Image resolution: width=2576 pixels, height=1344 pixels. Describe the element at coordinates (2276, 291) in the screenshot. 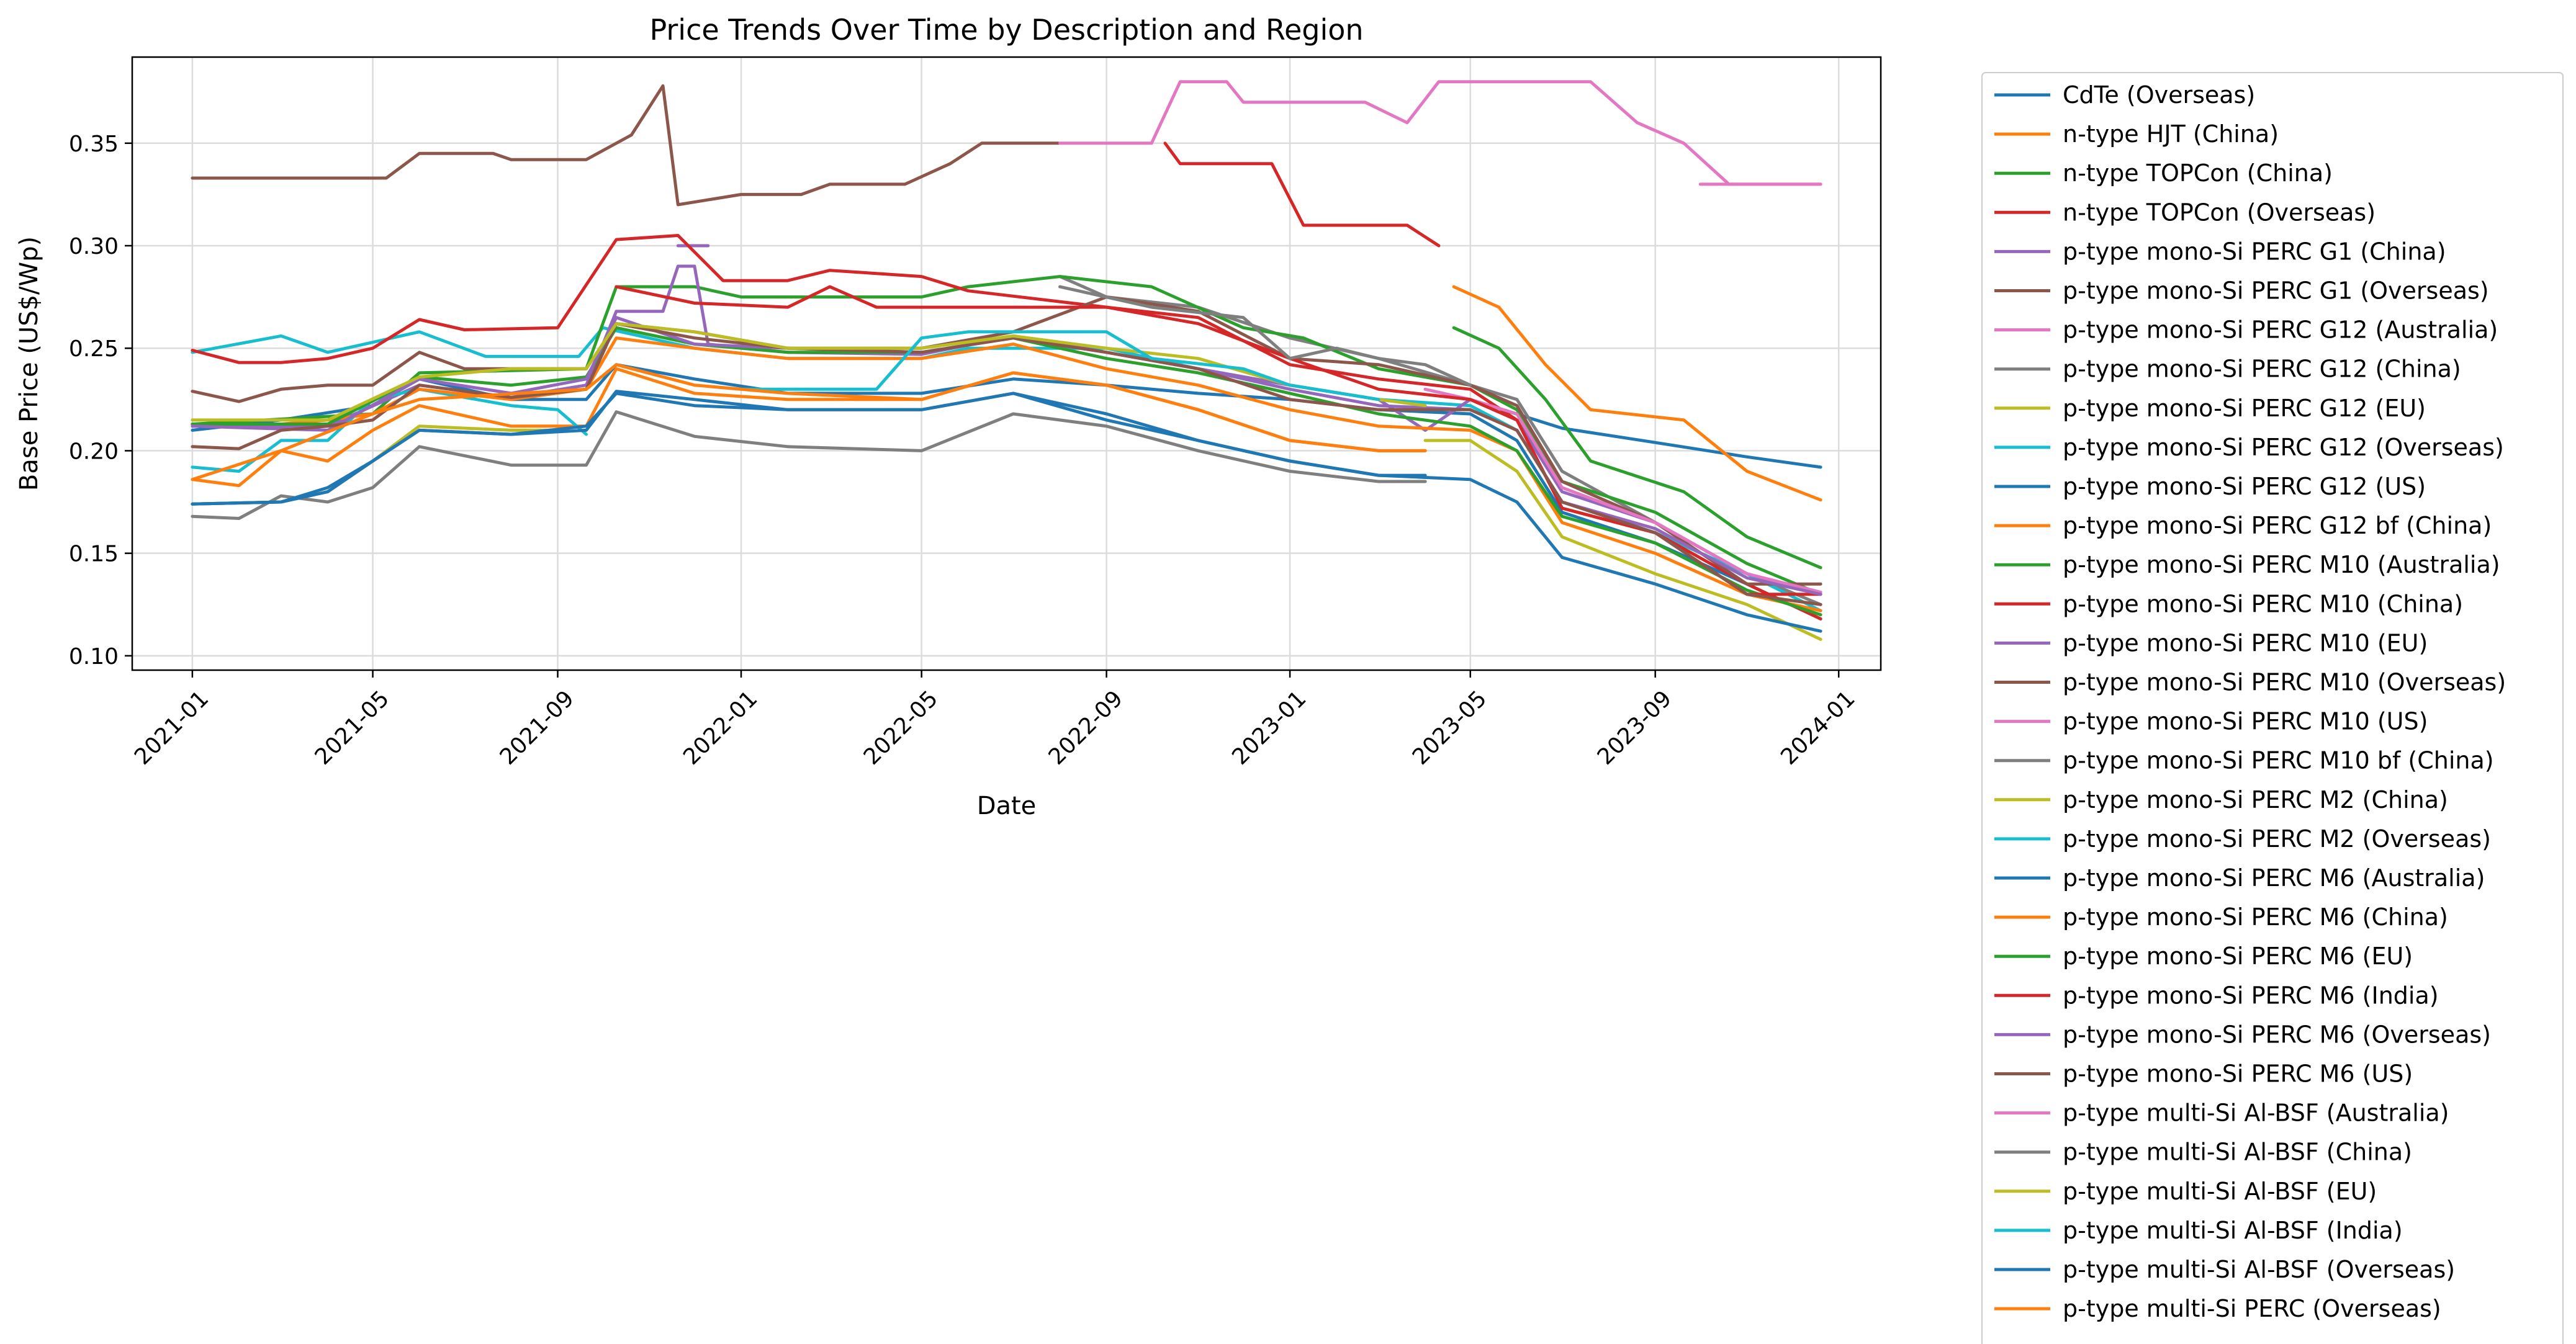

I see `legend-label: p-type mono-Si PERC G1 (Overseas)` at that location.